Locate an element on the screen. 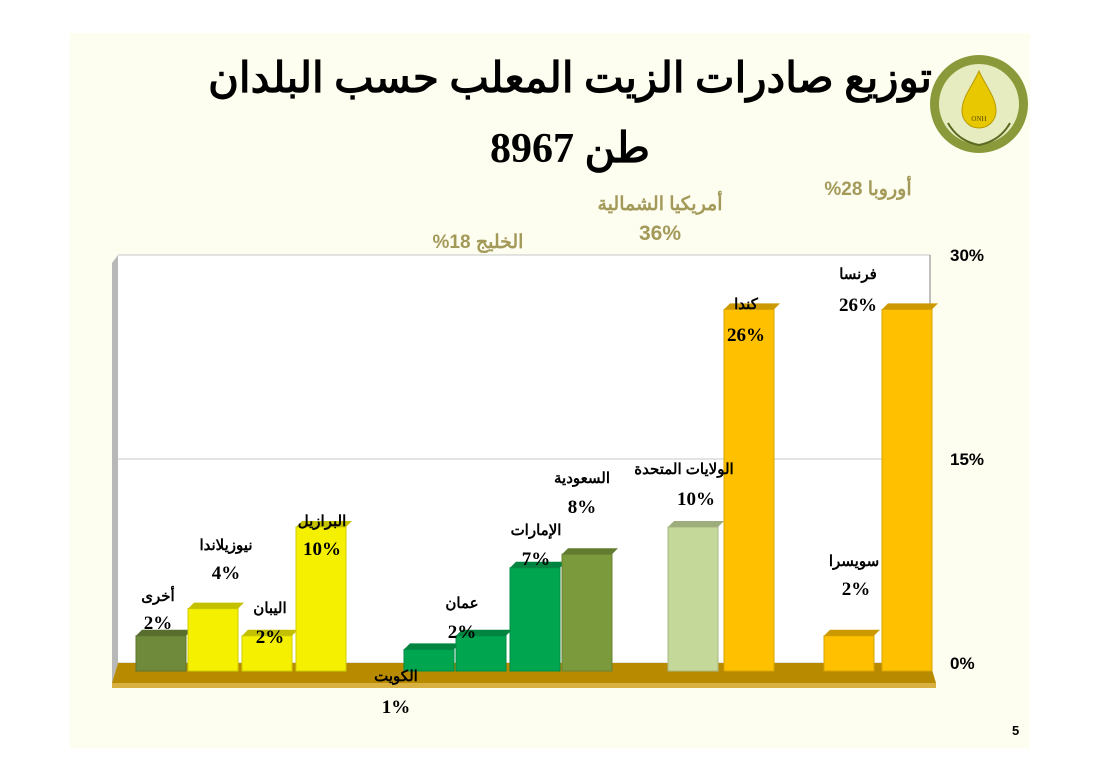 This screenshot has height=777, width=1094. category-label: نيوزيلاندا is located at coordinates (225, 545).